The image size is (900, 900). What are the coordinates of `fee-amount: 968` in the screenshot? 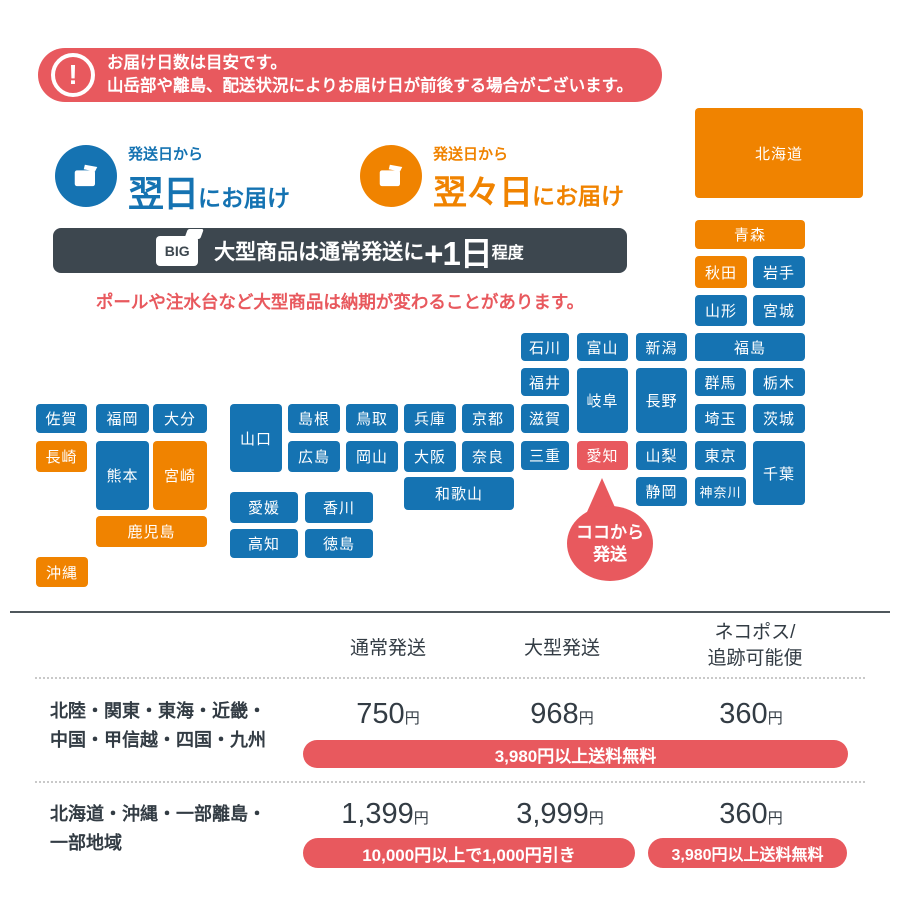 It's located at (554, 714).